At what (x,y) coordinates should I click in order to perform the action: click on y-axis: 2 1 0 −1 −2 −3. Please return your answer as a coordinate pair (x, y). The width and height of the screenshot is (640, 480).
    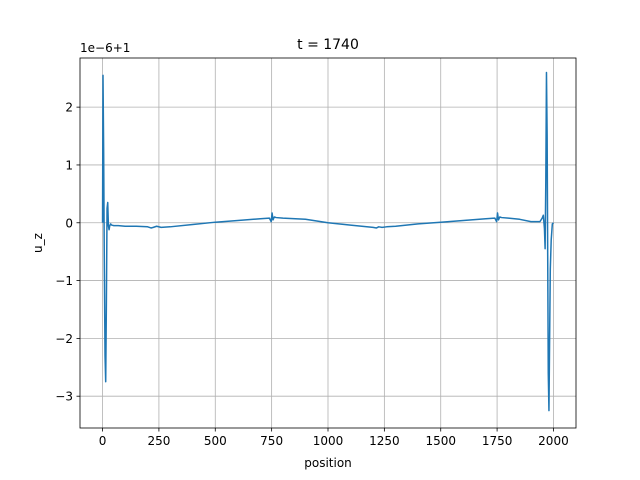
    Looking at the image, I should click on (67, 252).